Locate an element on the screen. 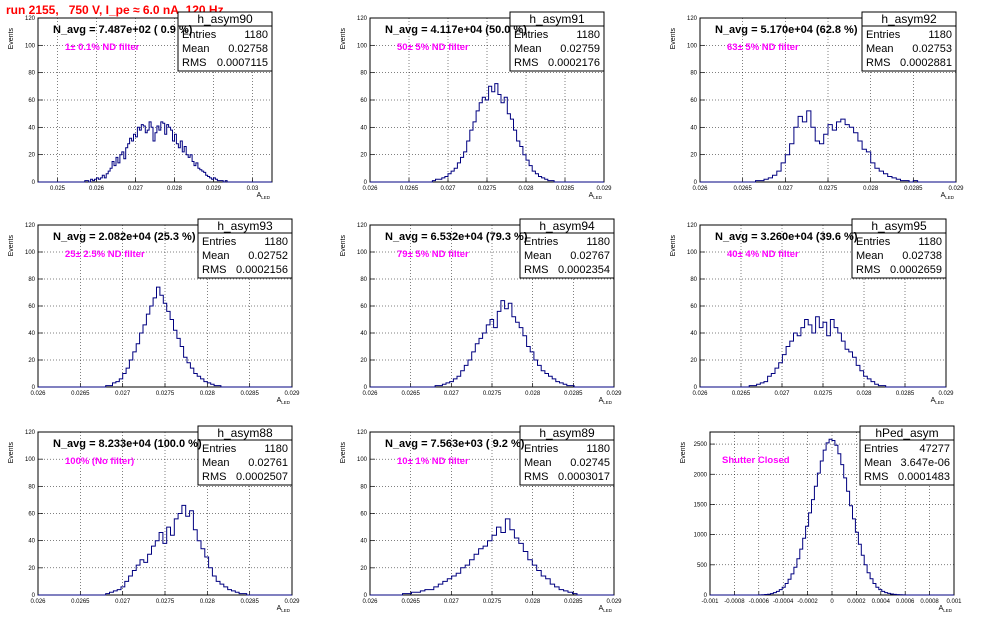 The image size is (996, 622). filter-note: 63± 5% ND filter is located at coordinates (763, 47).